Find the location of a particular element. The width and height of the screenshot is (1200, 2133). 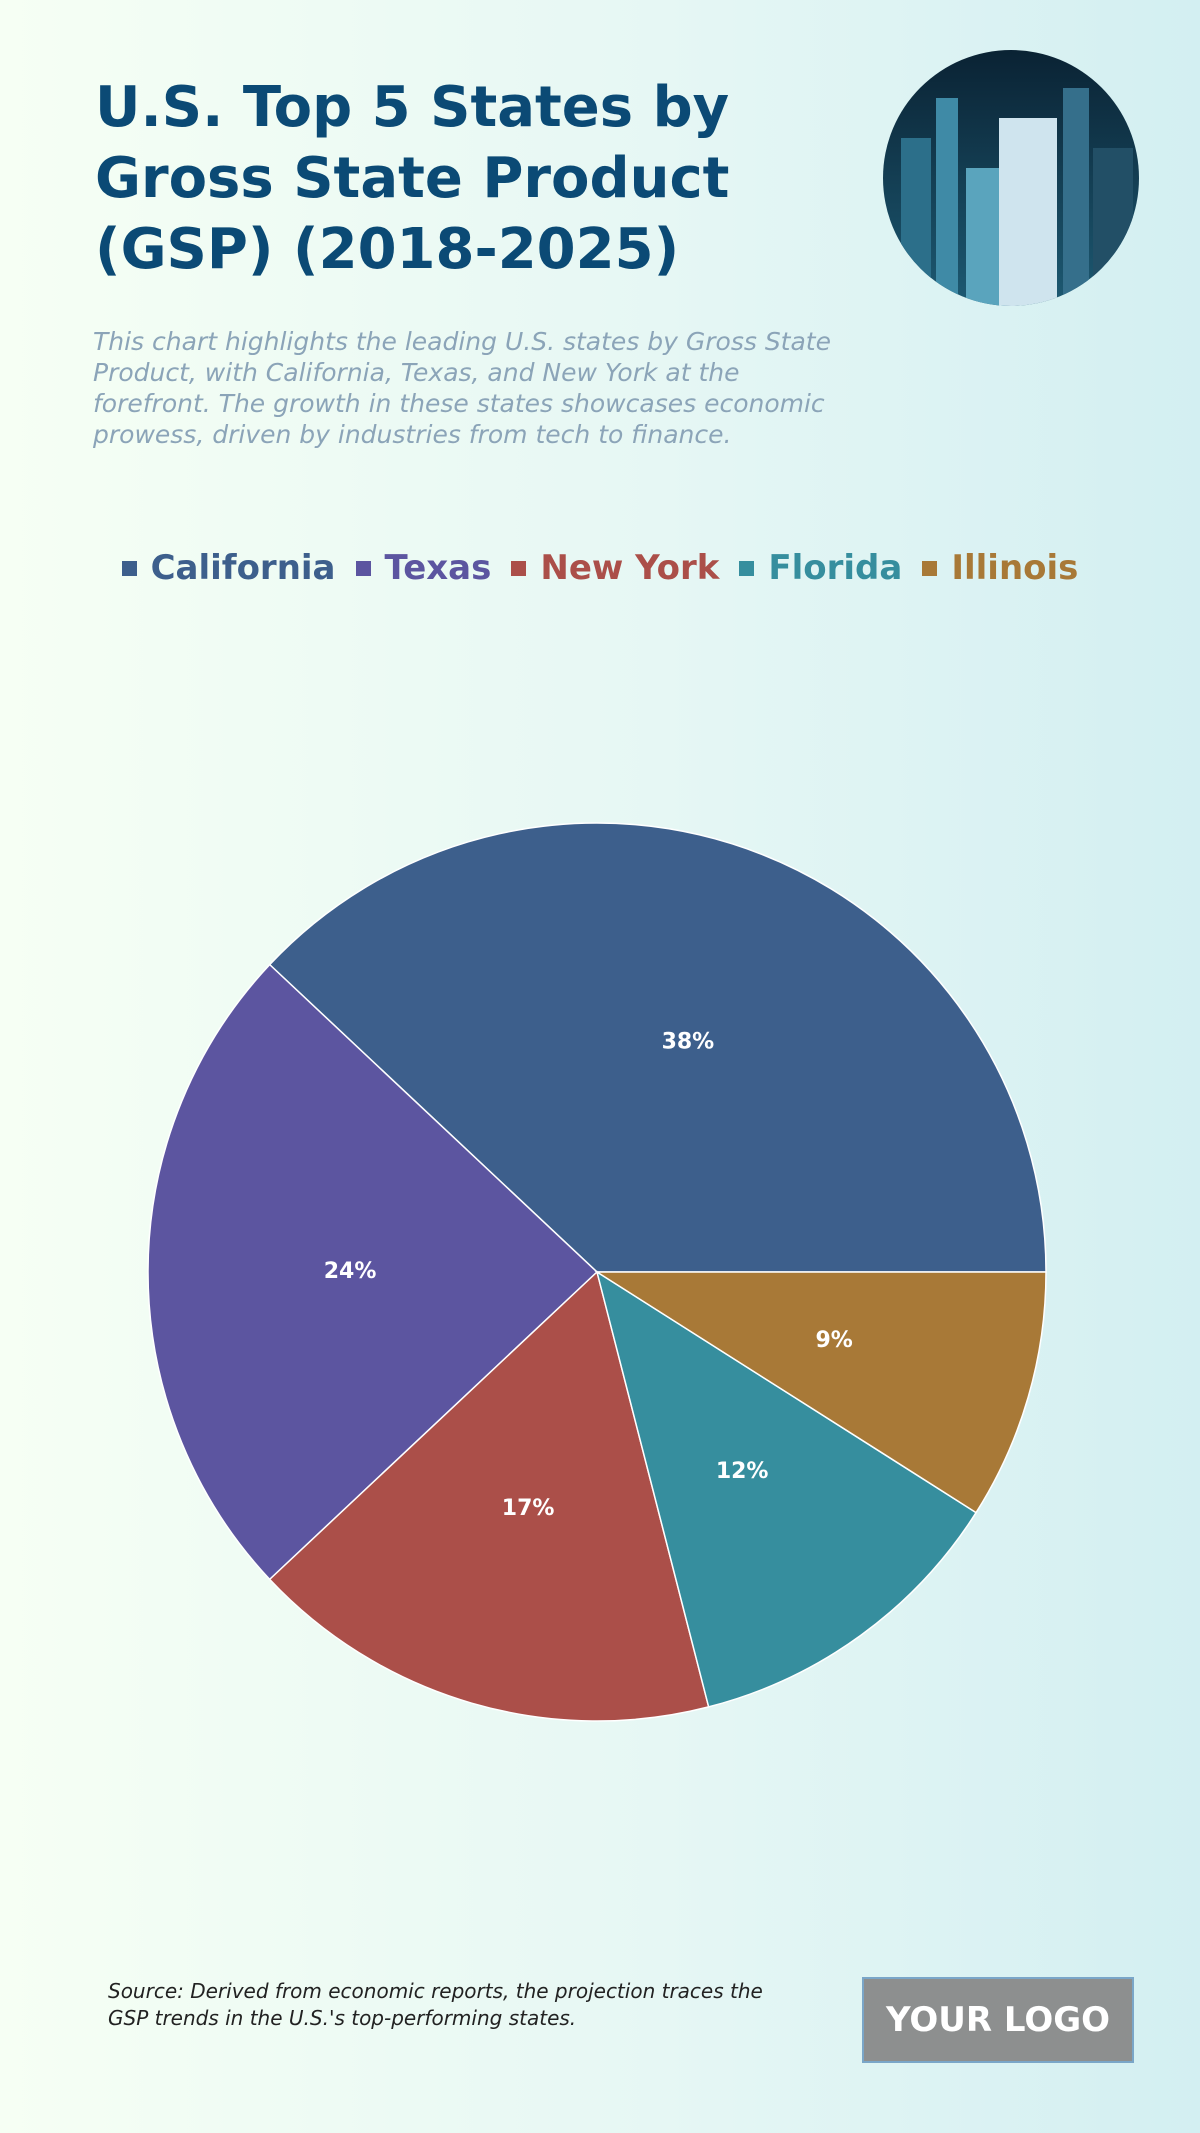

legend-item: New York is located at coordinates (615, 568).